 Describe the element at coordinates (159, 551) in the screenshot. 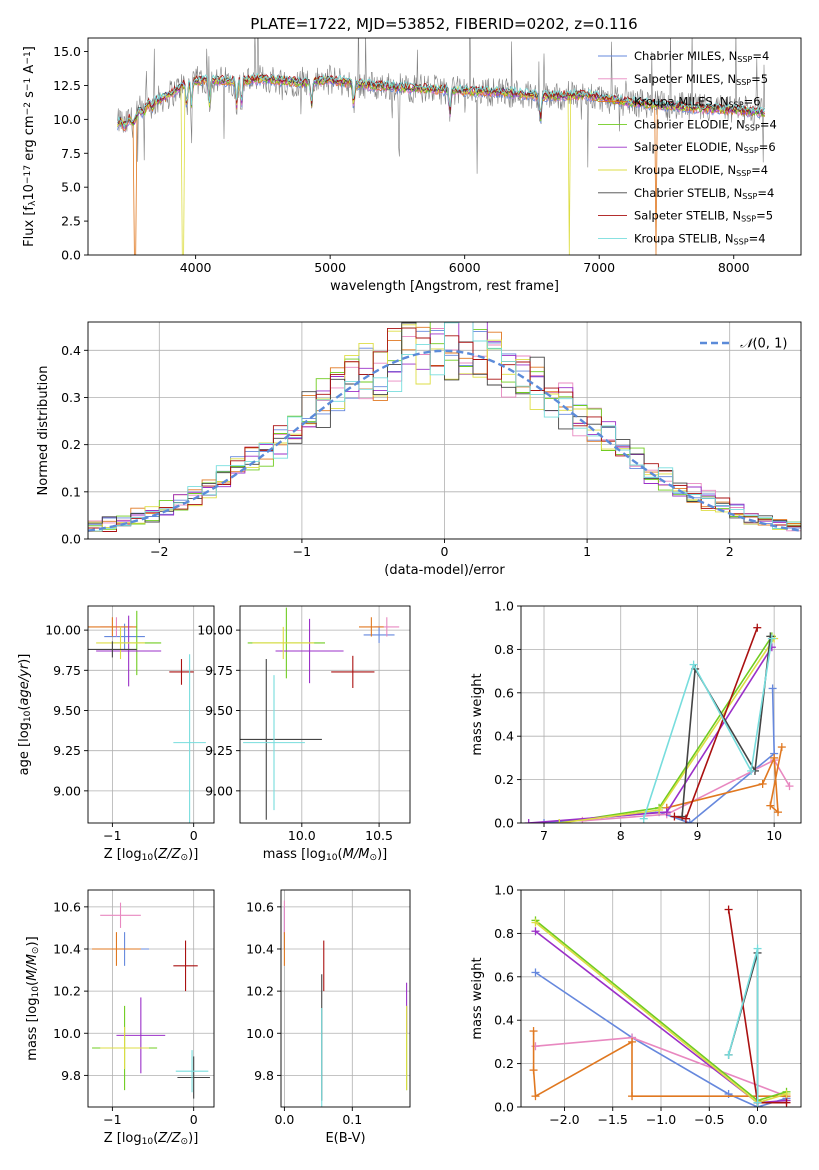

I see `x-tick-label: −2` at that location.